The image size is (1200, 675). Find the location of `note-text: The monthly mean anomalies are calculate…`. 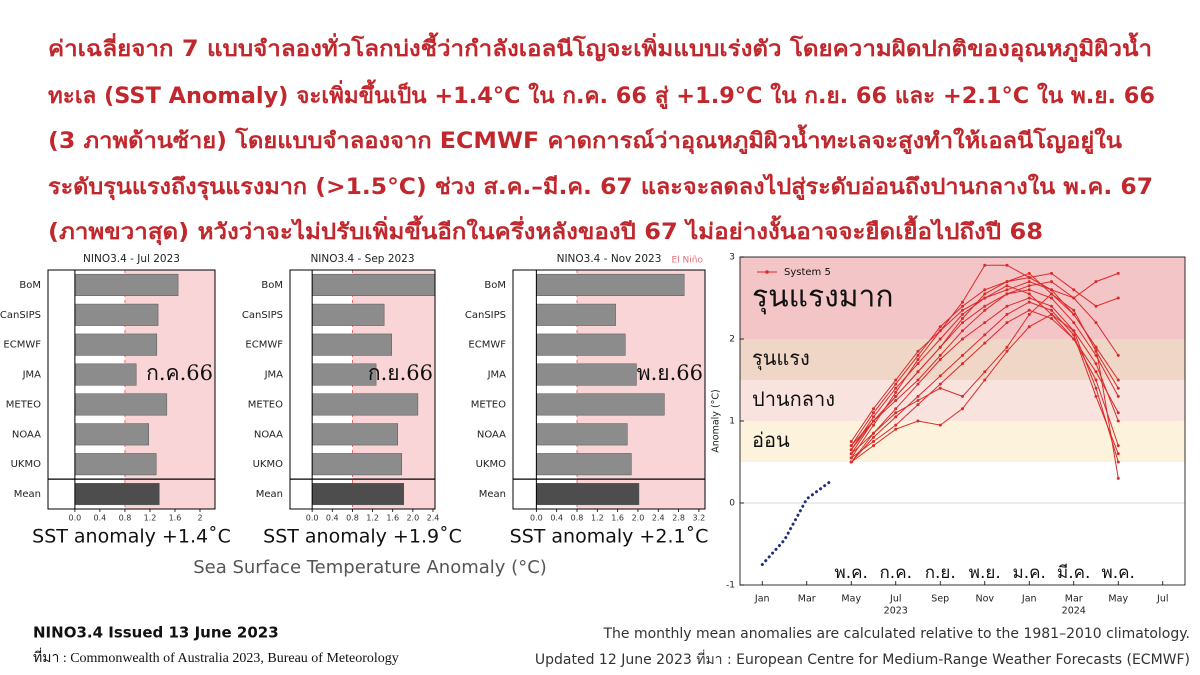

note-text: The monthly mean anomalies are calculate… is located at coordinates (896, 634).